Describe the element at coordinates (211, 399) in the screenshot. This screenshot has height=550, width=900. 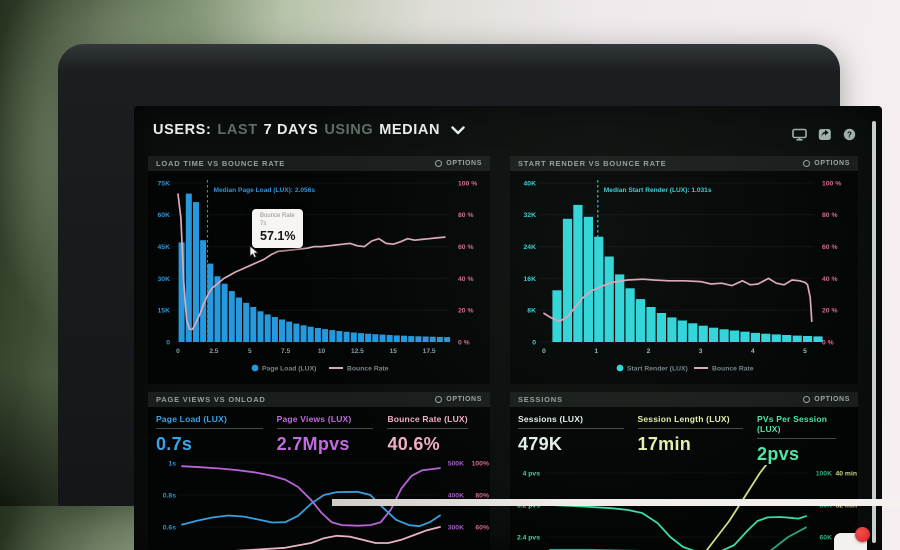
I see `panel-title: PAGE VIEWS VS ONLOAD` at that location.